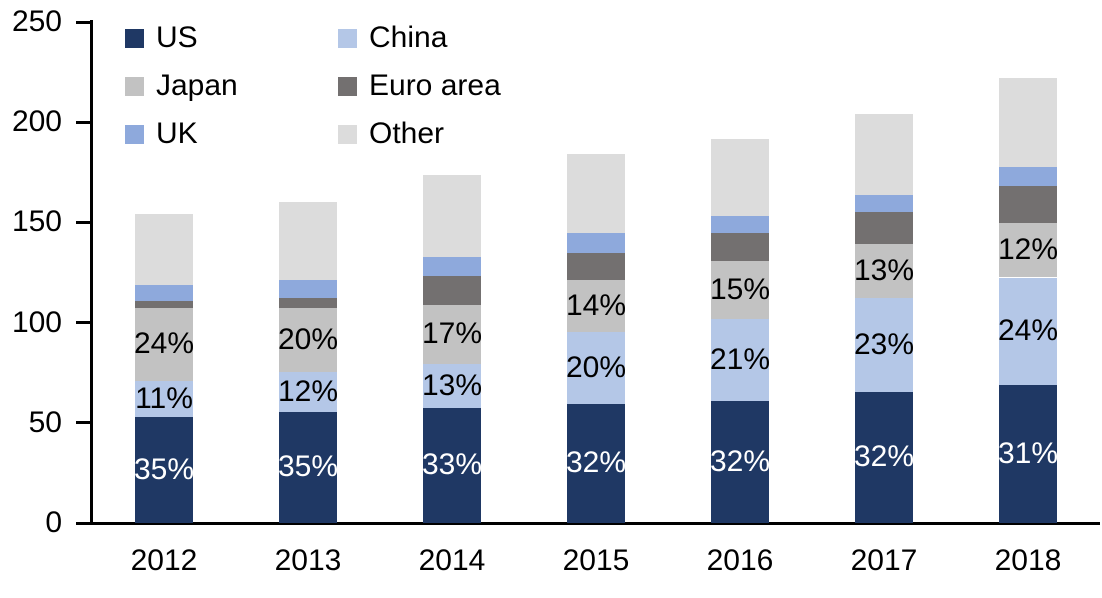 The width and height of the screenshot is (1102, 598). I want to click on bar-segment-japan-2018: 12%, so click(1028, 250).